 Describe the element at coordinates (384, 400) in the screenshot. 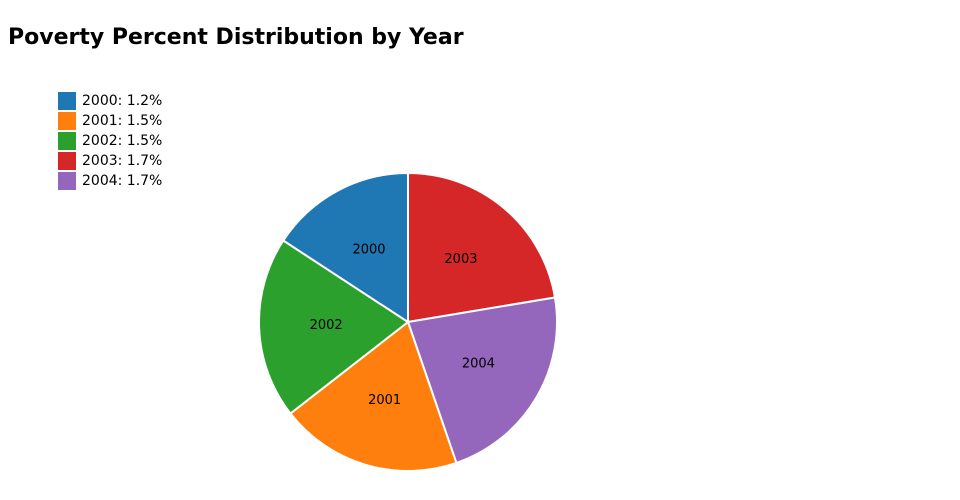

I see `slice-label: 2001` at that location.